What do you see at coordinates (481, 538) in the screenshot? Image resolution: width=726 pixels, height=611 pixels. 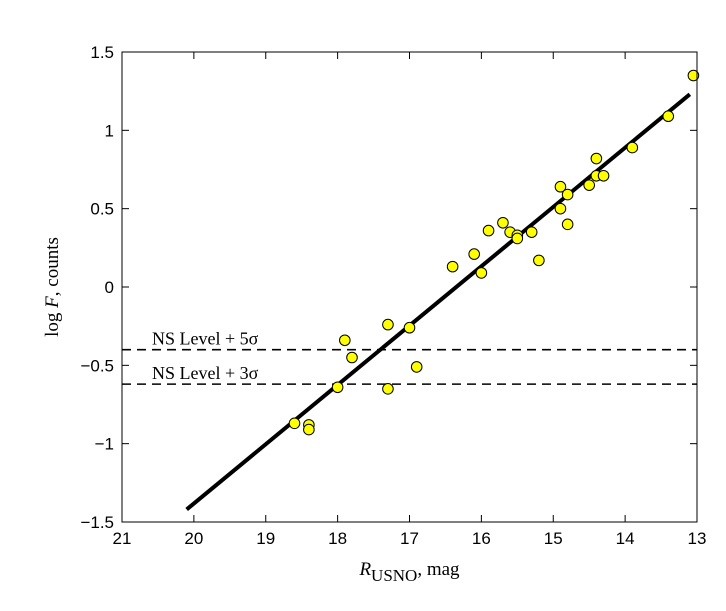 I see `x-tick-label: 16` at bounding box center [481, 538].